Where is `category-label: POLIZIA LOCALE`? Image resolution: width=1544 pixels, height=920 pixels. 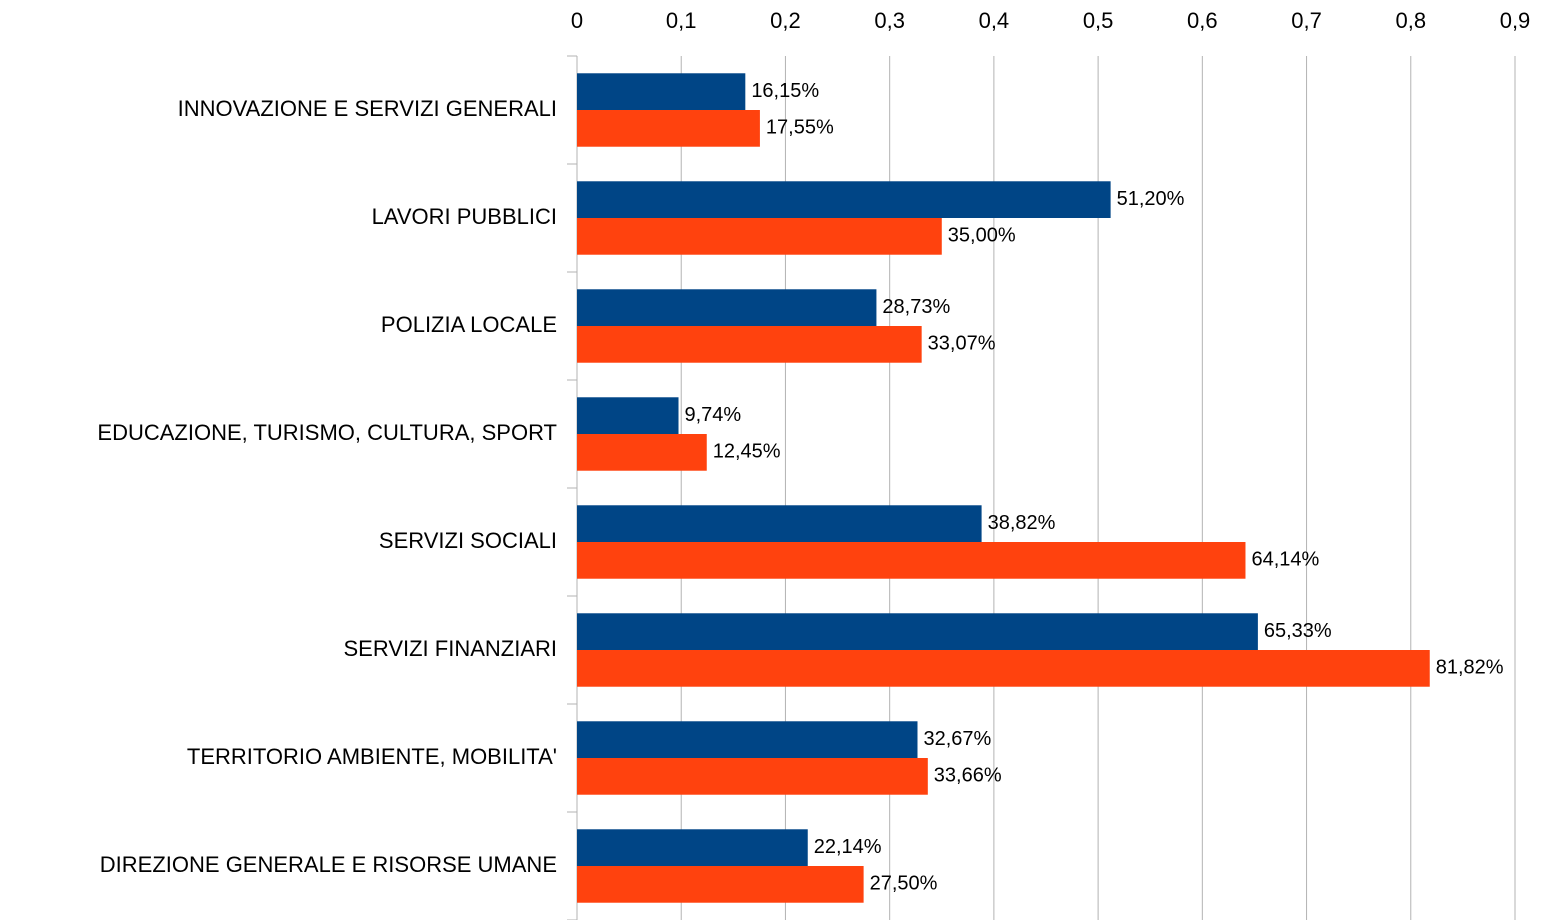
category-label: POLIZIA LOCALE is located at coordinates (469, 324).